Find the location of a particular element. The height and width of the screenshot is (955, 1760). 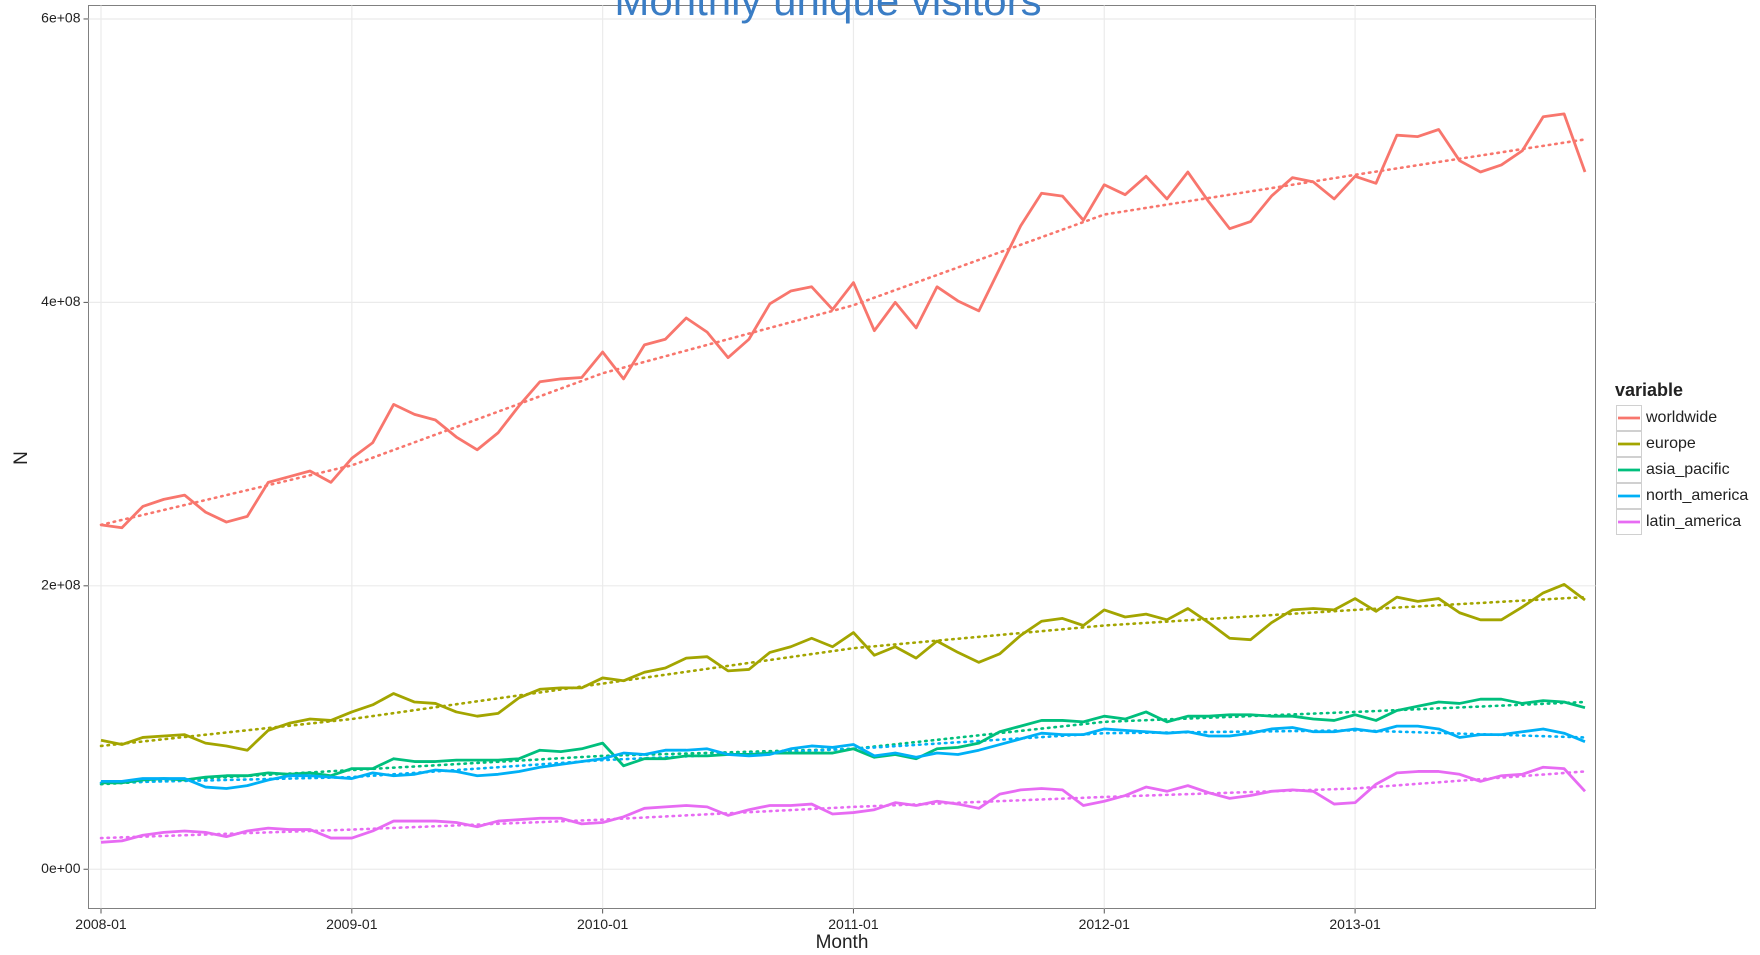

y-tick-label: 6e+08 is located at coordinates (61, 18).